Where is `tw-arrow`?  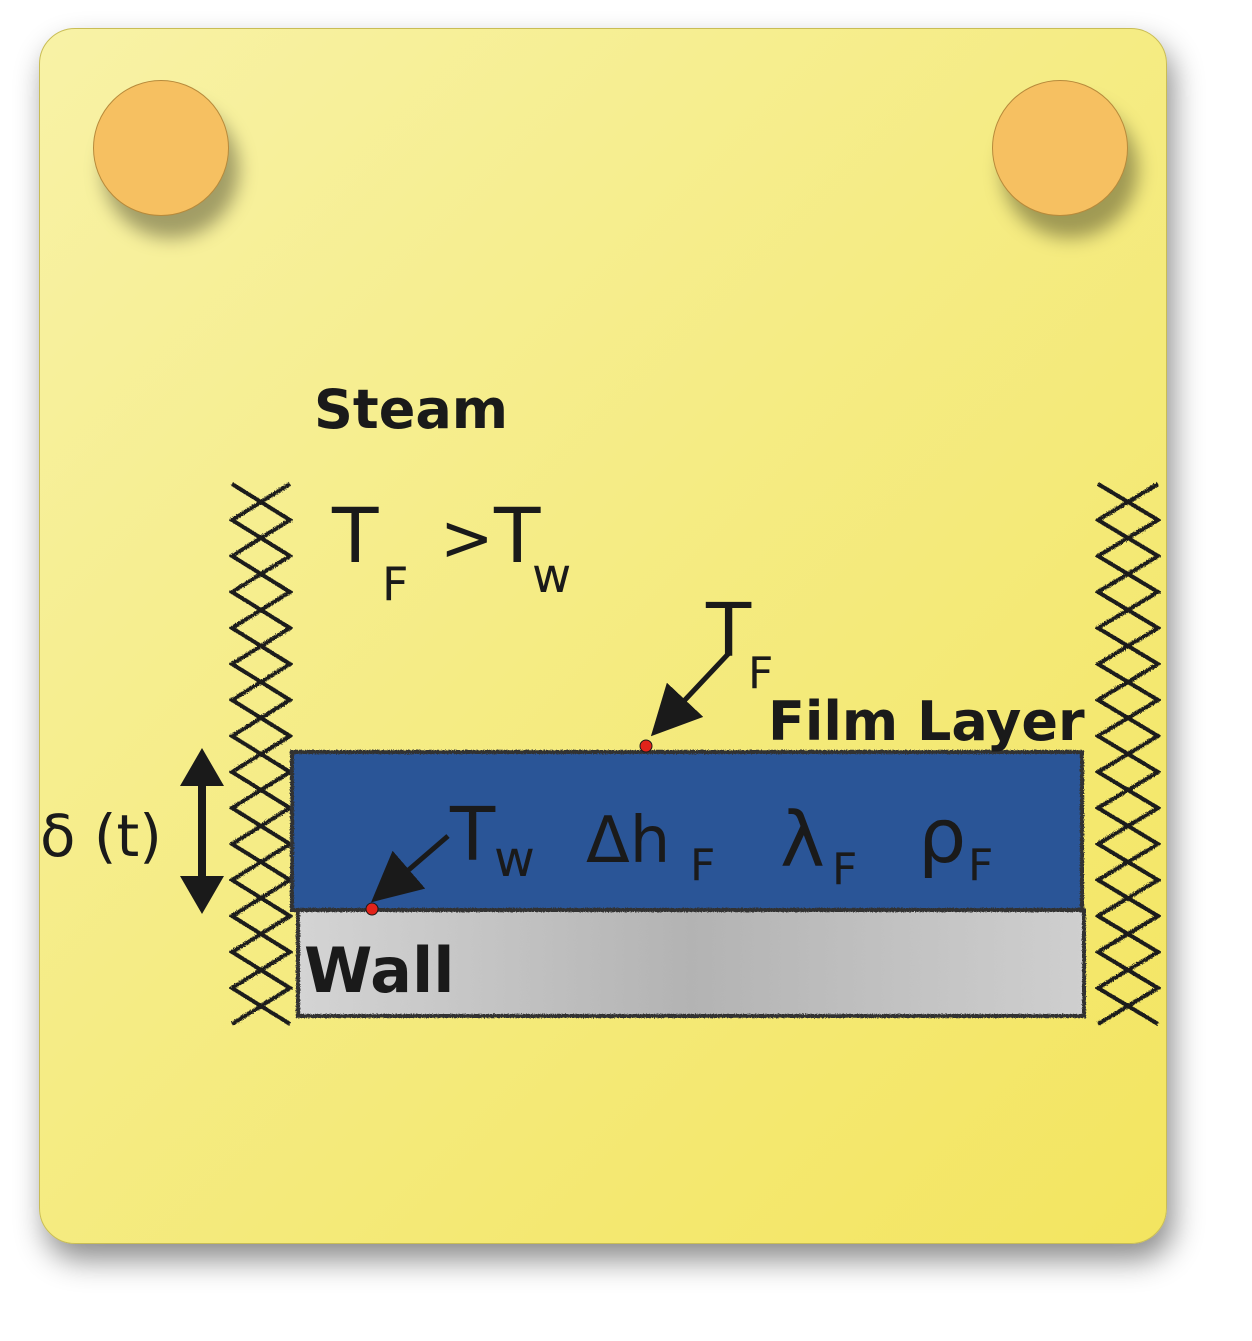
tw-arrow is located at coordinates (410, 868).